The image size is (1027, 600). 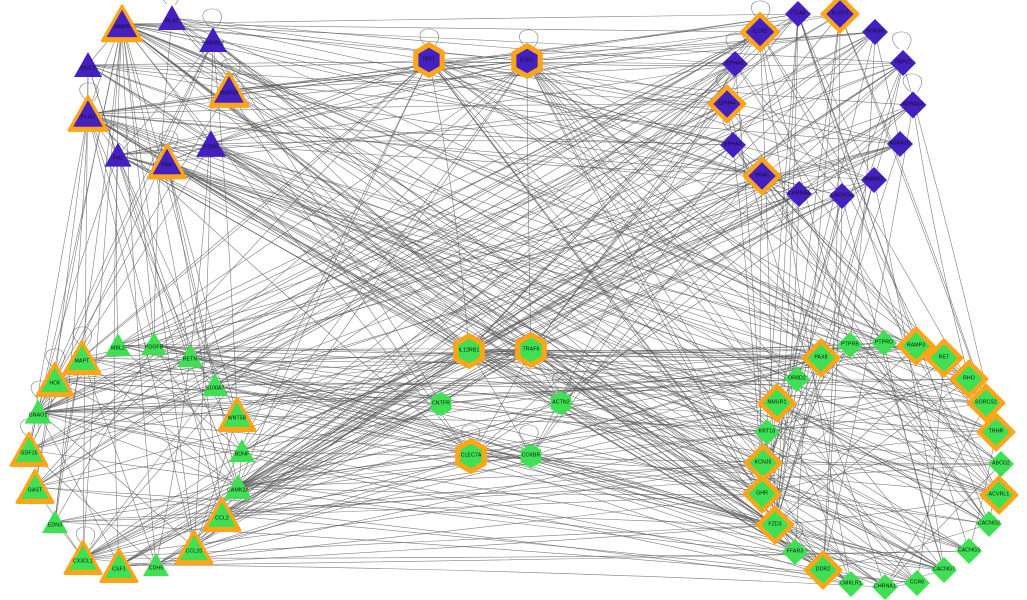 I want to click on graph-node-esr2, so click(x=527, y=61).